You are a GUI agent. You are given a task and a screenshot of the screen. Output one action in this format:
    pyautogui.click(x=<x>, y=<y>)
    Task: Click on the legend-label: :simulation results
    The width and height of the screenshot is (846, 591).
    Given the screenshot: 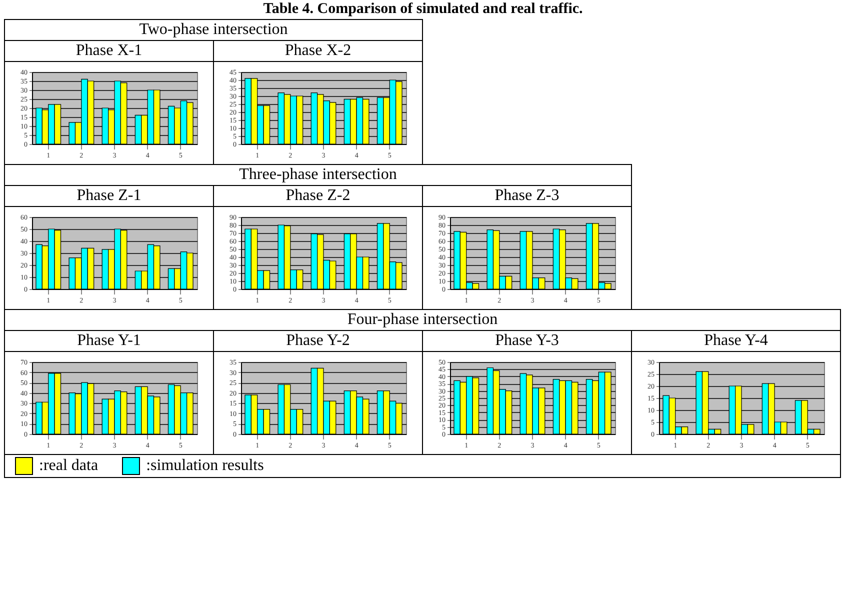 What is the action you would take?
    pyautogui.click(x=205, y=465)
    